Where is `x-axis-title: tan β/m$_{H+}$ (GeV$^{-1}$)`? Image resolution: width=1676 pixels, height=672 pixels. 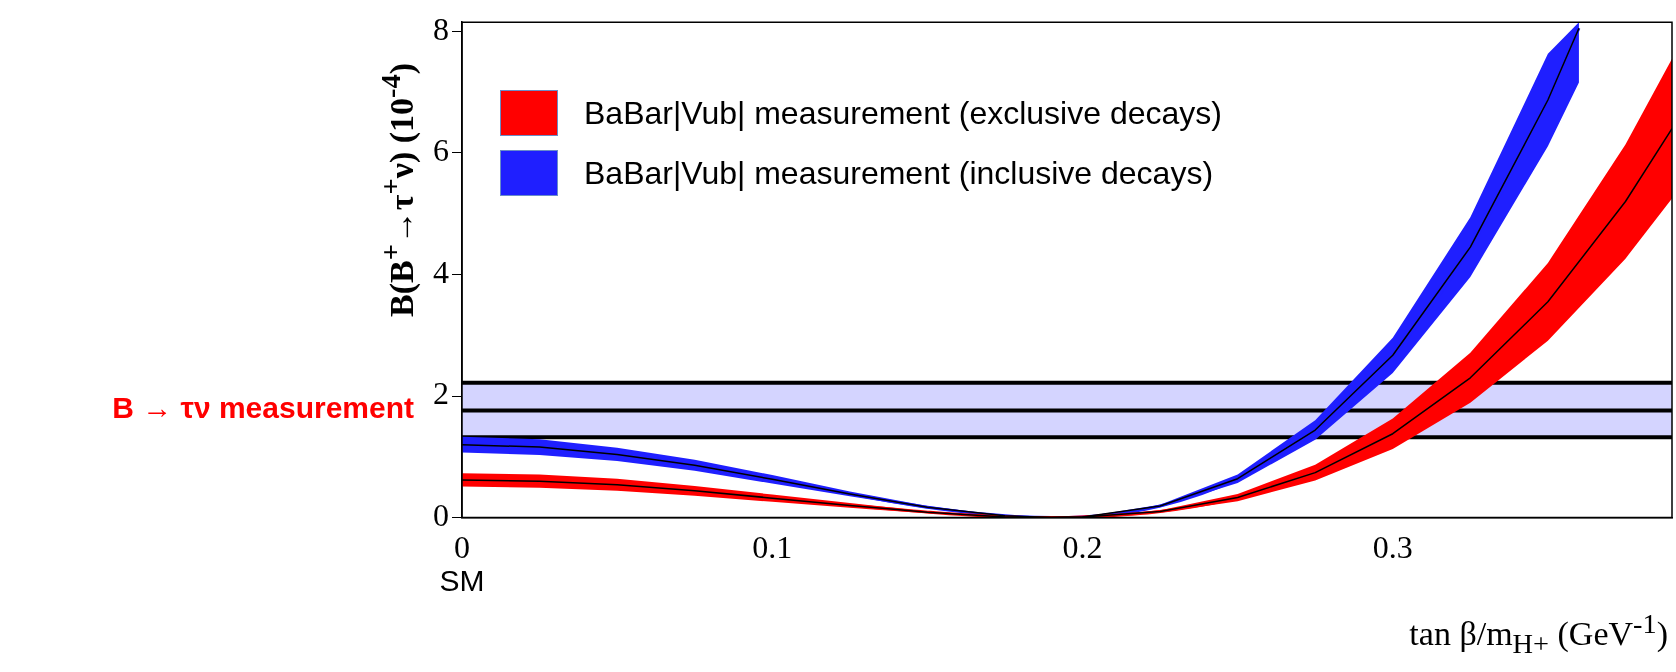
x-axis-title: tan β/m$_{H+}$ (GeV$^{-1}$) is located at coordinates (1538, 634).